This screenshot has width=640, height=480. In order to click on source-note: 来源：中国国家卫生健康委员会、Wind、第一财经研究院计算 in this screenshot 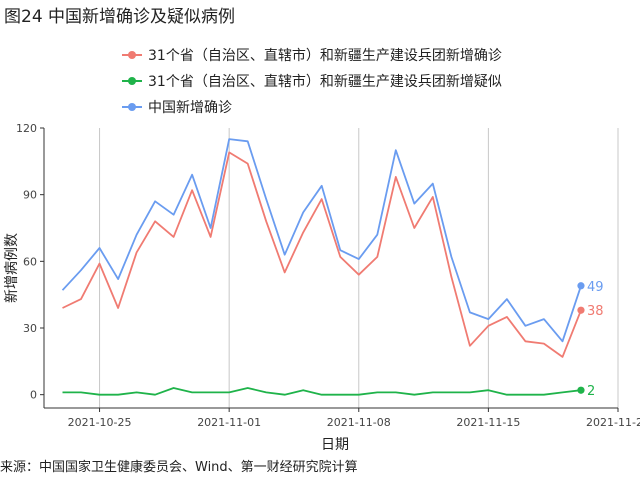, I will do `click(179, 467)`.